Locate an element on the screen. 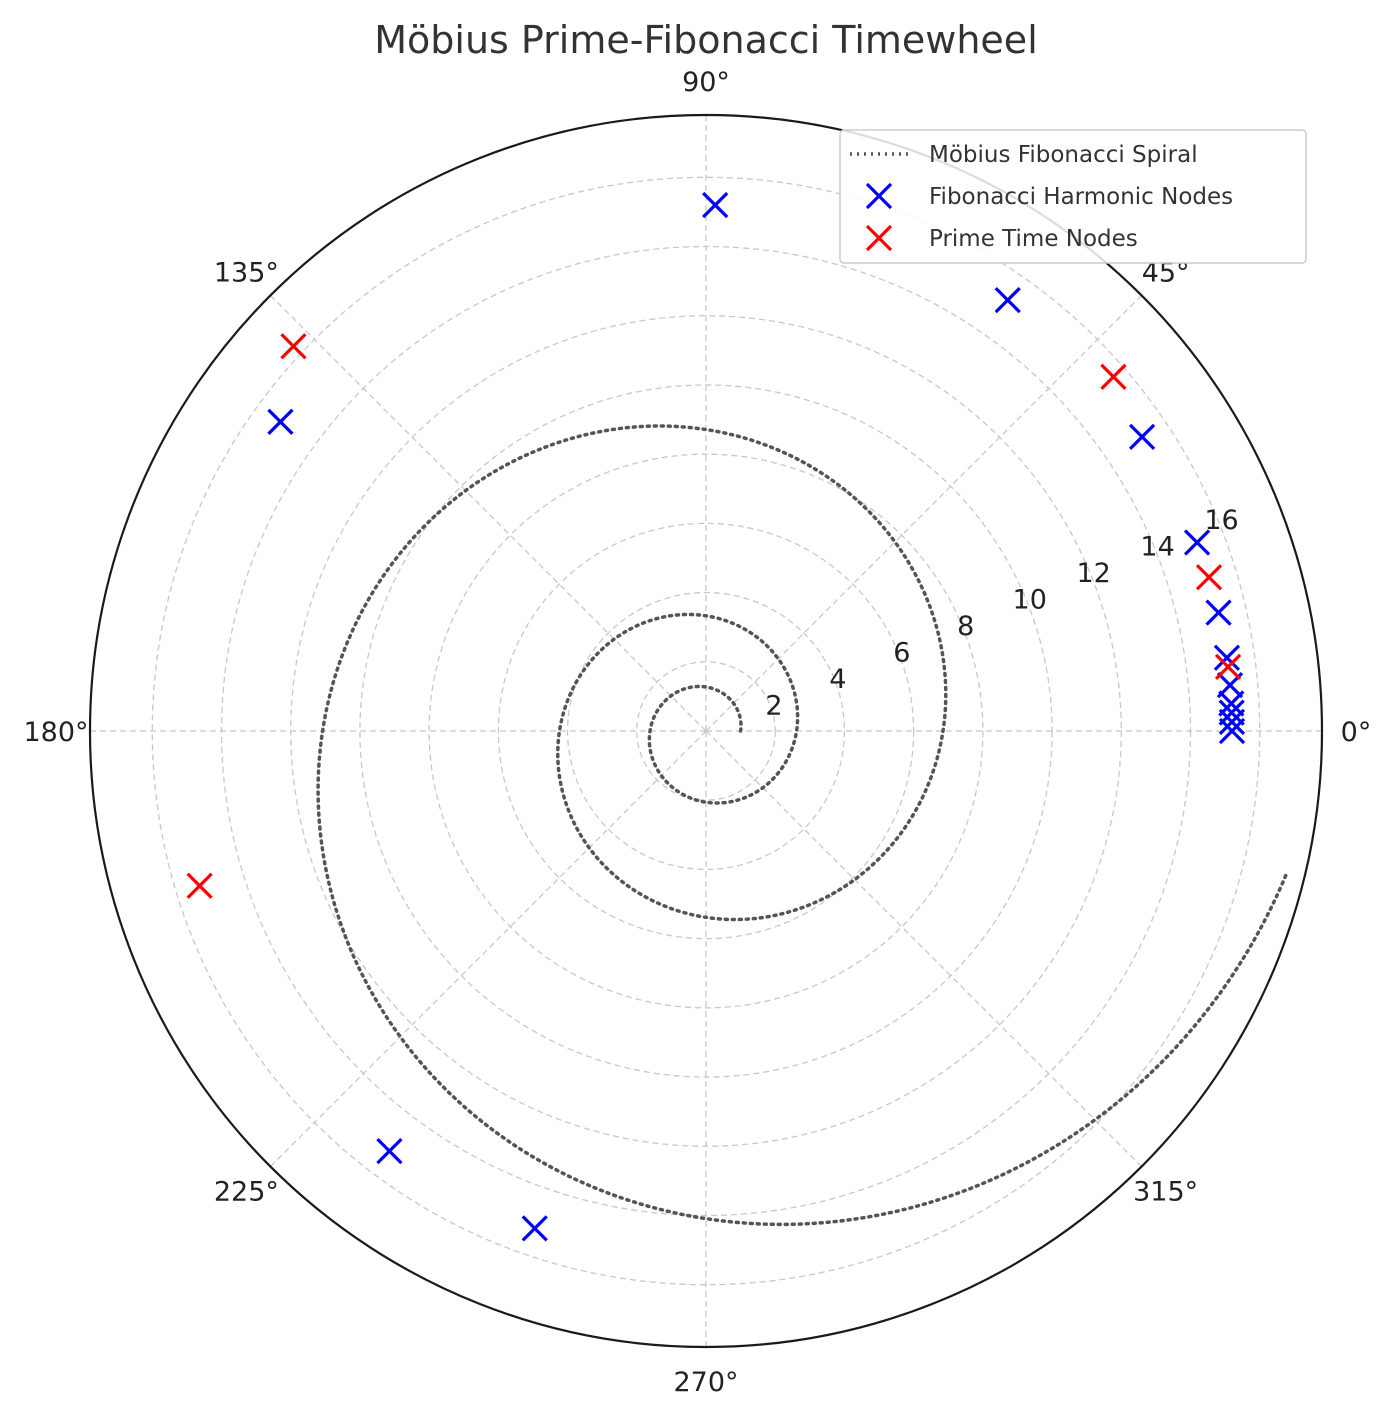  legend-label-prime: Prime Time Nodes is located at coordinates (1033, 239).